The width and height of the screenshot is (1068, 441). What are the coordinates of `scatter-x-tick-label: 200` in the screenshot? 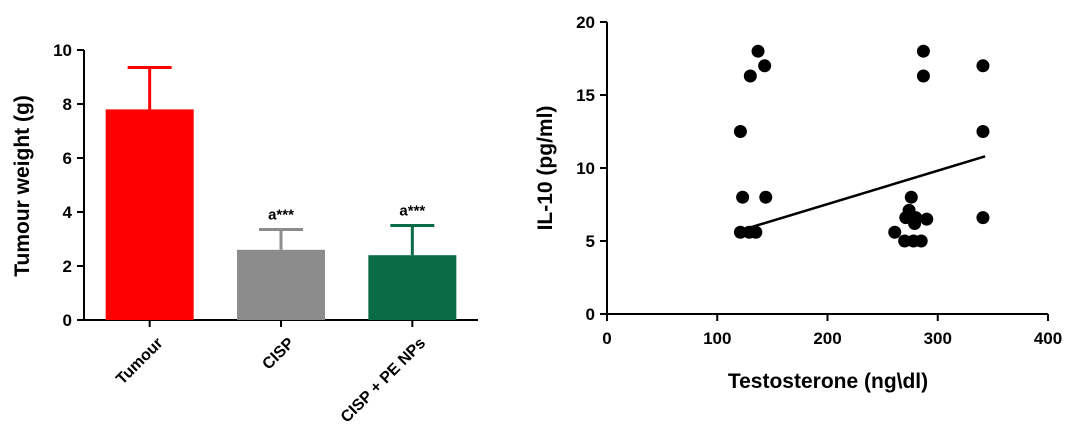 It's located at (827, 338).